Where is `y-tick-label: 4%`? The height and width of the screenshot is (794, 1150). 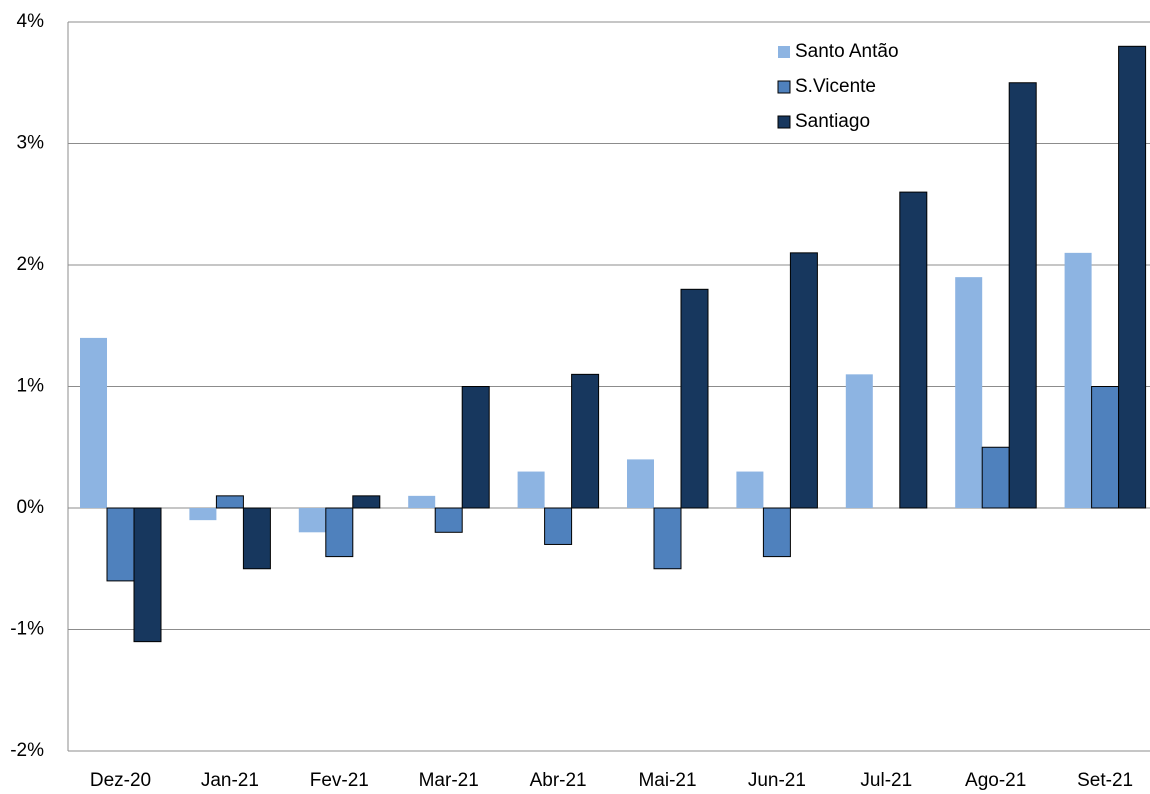
y-tick-label: 4% is located at coordinates (31, 21).